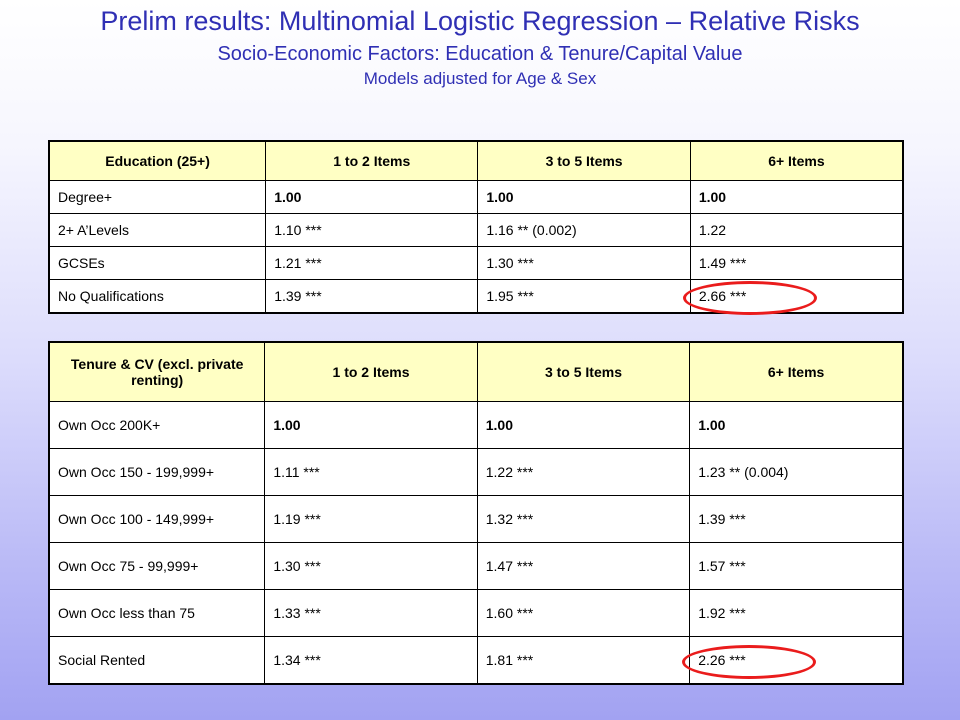 The image size is (960, 720). I want to click on table-cell: 1.57 ***, so click(796, 566).